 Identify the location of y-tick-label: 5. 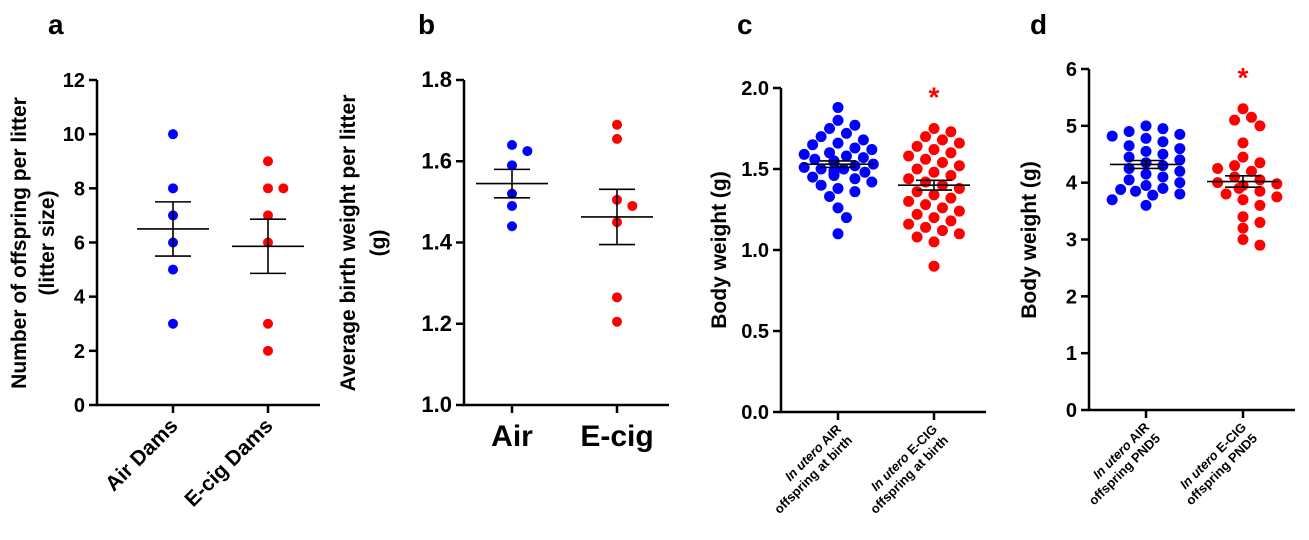
(1071, 127).